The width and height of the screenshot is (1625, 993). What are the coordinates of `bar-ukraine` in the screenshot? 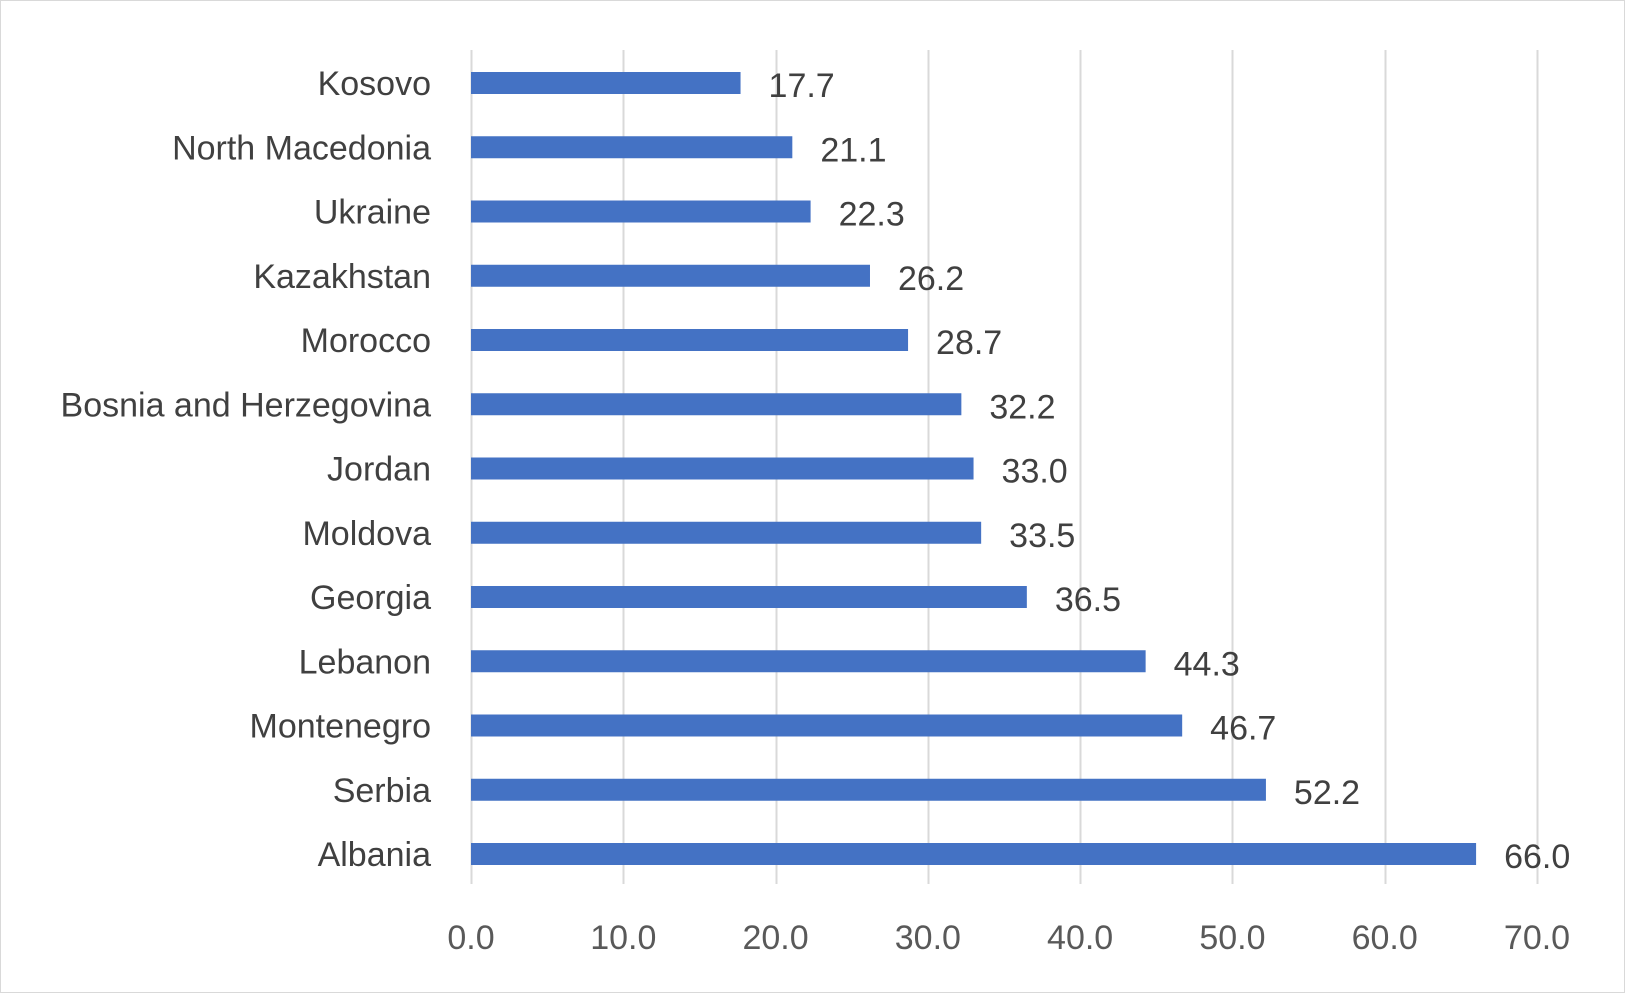 It's located at (641, 211).